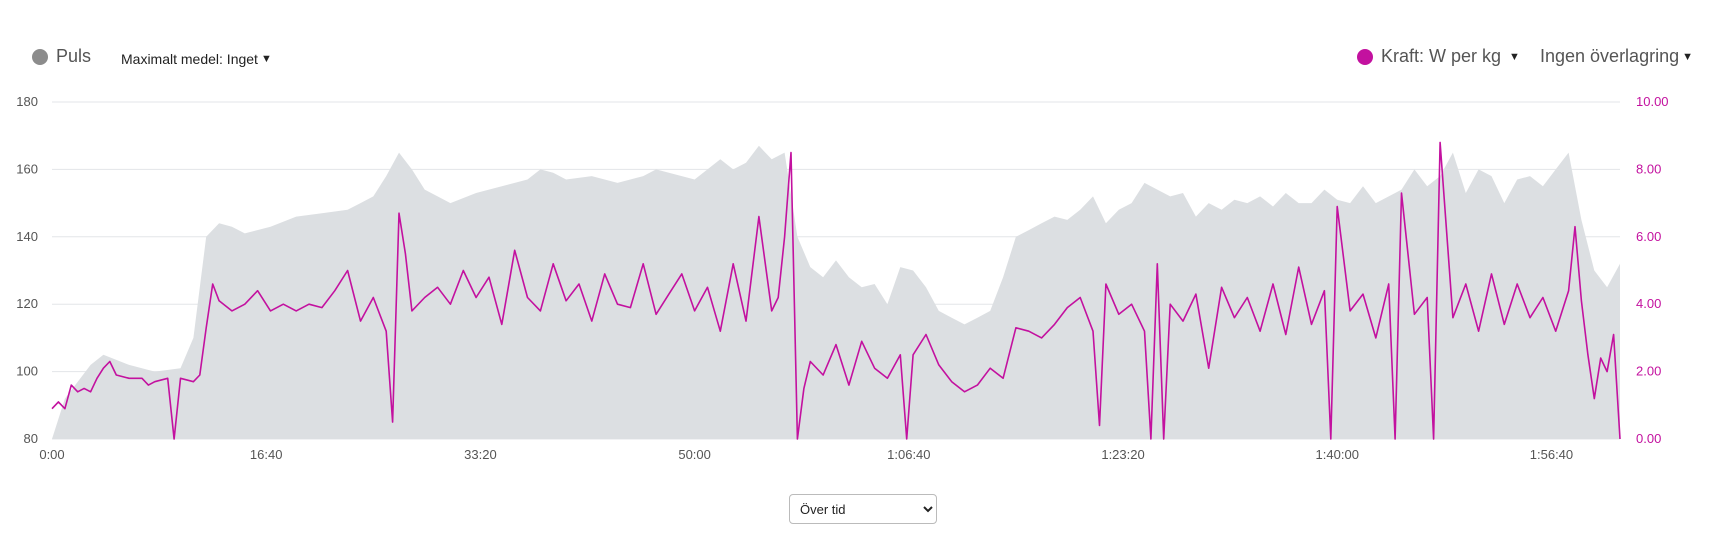  I want to click on x-tick-label: 1:23:20, so click(1122, 453).